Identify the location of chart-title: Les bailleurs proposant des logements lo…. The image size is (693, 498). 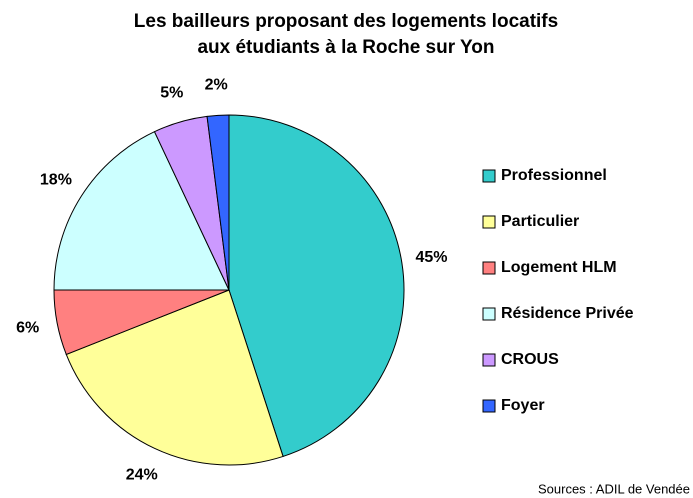
(346, 21).